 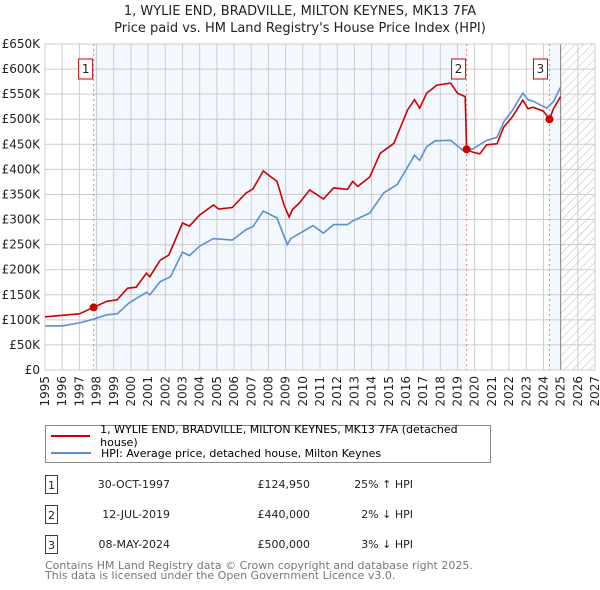 I want to click on legend-swatch-blue, so click(x=71, y=453).